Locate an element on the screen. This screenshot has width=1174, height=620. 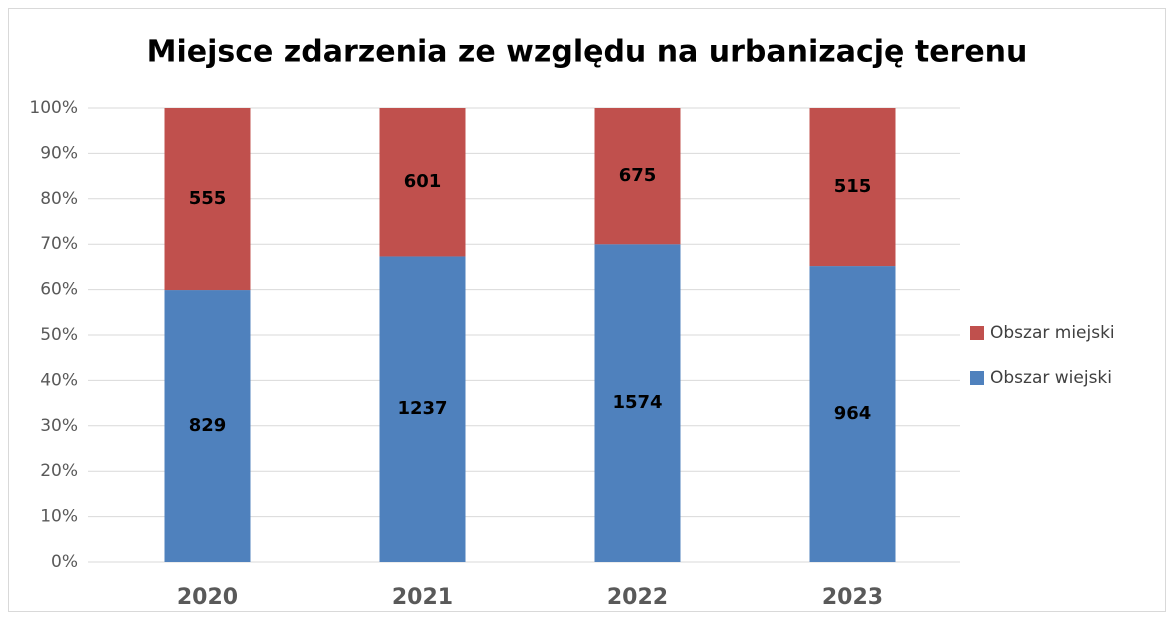
data-label: 675 is located at coordinates (638, 175).